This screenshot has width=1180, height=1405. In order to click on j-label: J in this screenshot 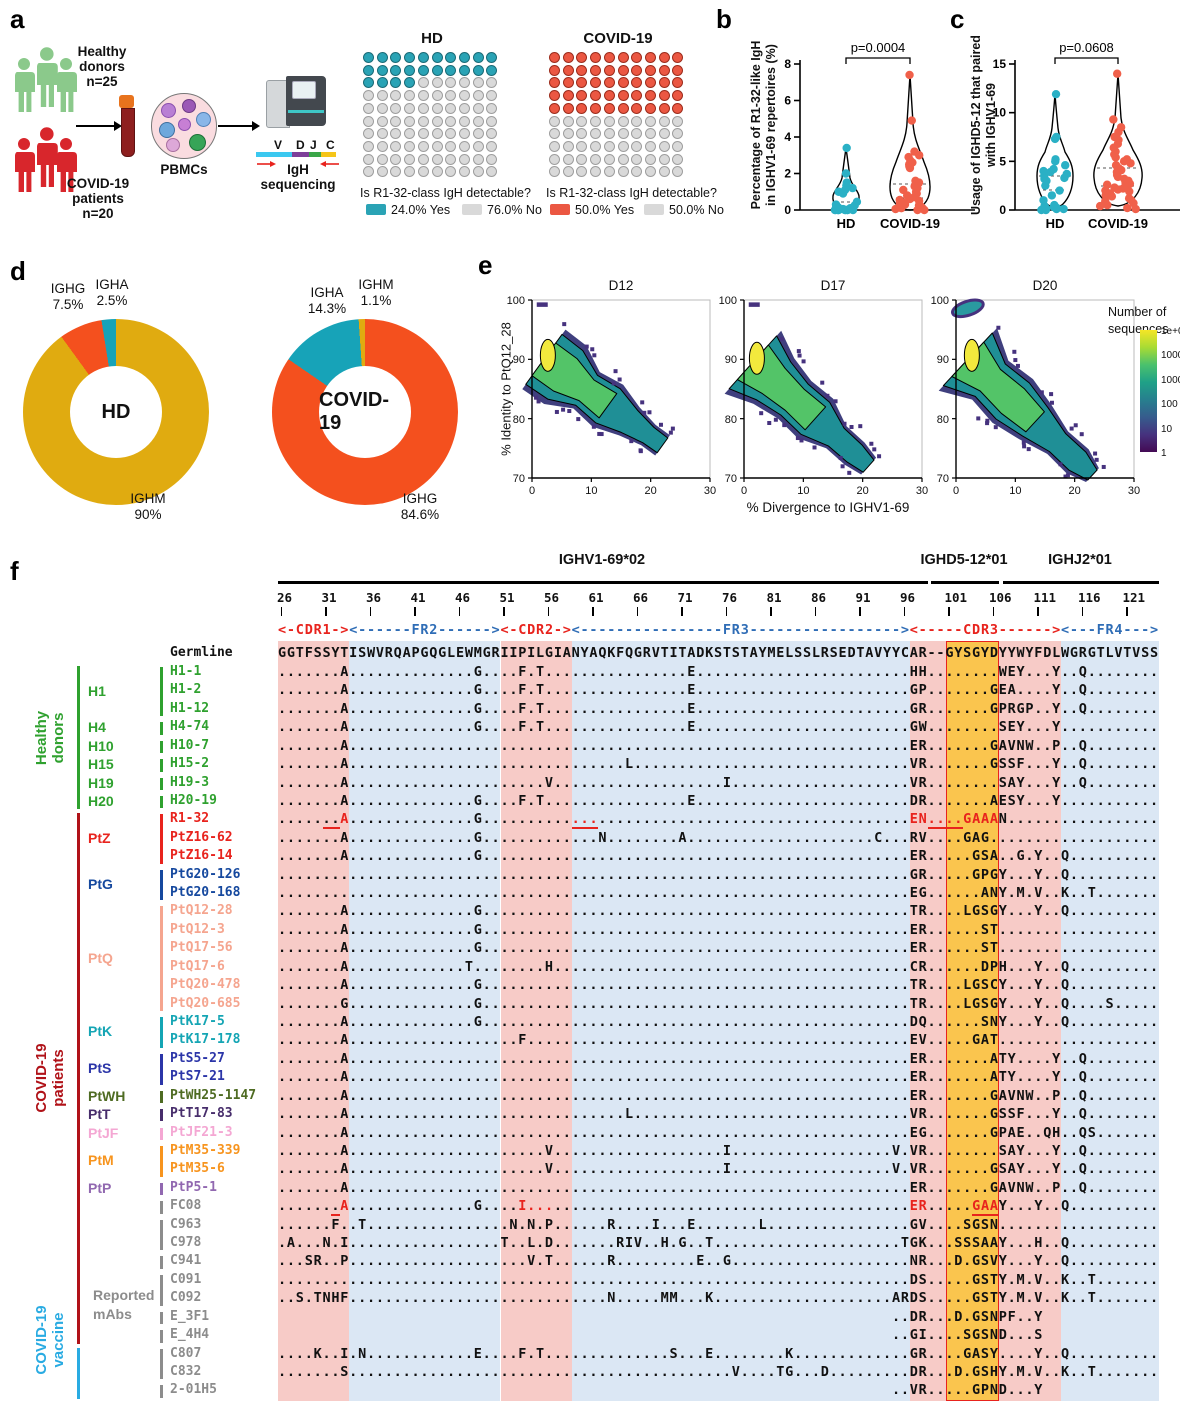, I will do `click(313, 145)`.